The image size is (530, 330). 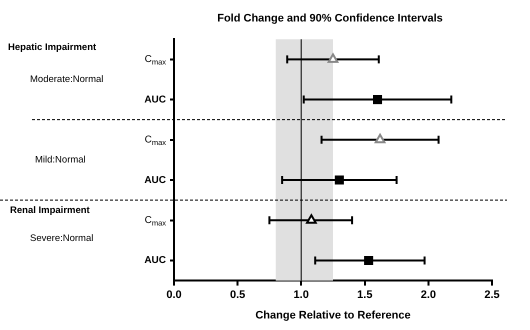 What do you see at coordinates (67, 80) in the screenshot?
I see `text: Moderate:Normal` at bounding box center [67, 80].